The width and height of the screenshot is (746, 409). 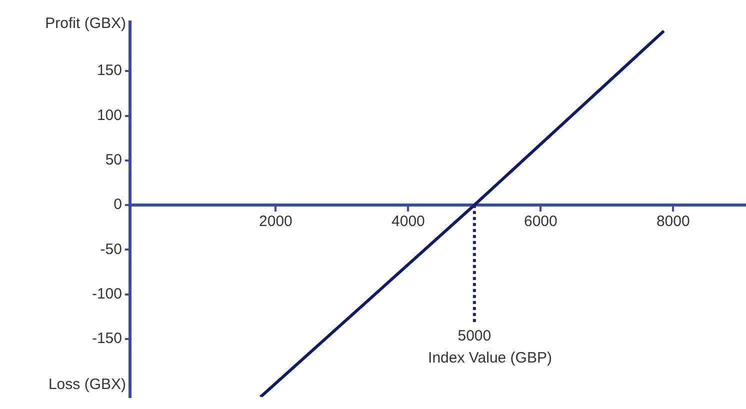 What do you see at coordinates (107, 339) in the screenshot?
I see `y-tick-label: -150` at bounding box center [107, 339].